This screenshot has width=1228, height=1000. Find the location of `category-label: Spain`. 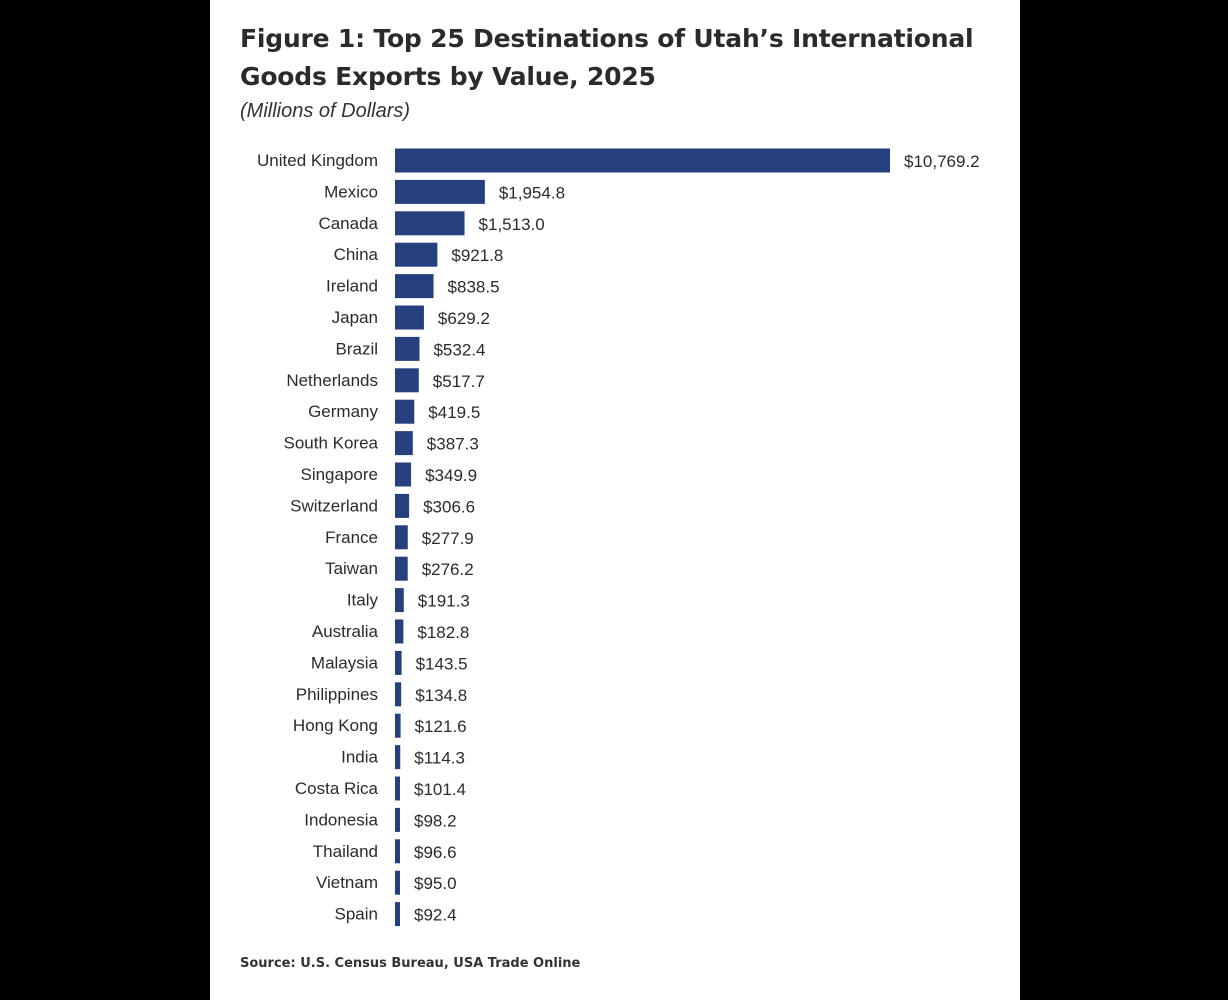

category-label: Spain is located at coordinates (356, 914).